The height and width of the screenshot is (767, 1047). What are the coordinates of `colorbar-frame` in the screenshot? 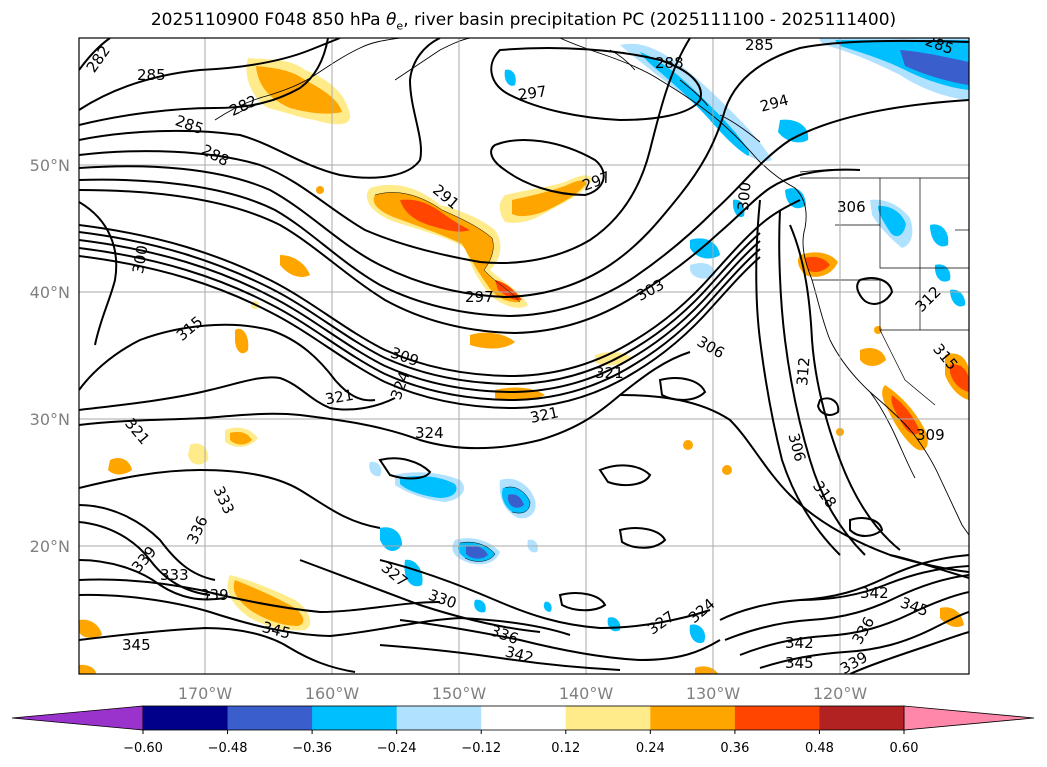 It's located at (523, 718).